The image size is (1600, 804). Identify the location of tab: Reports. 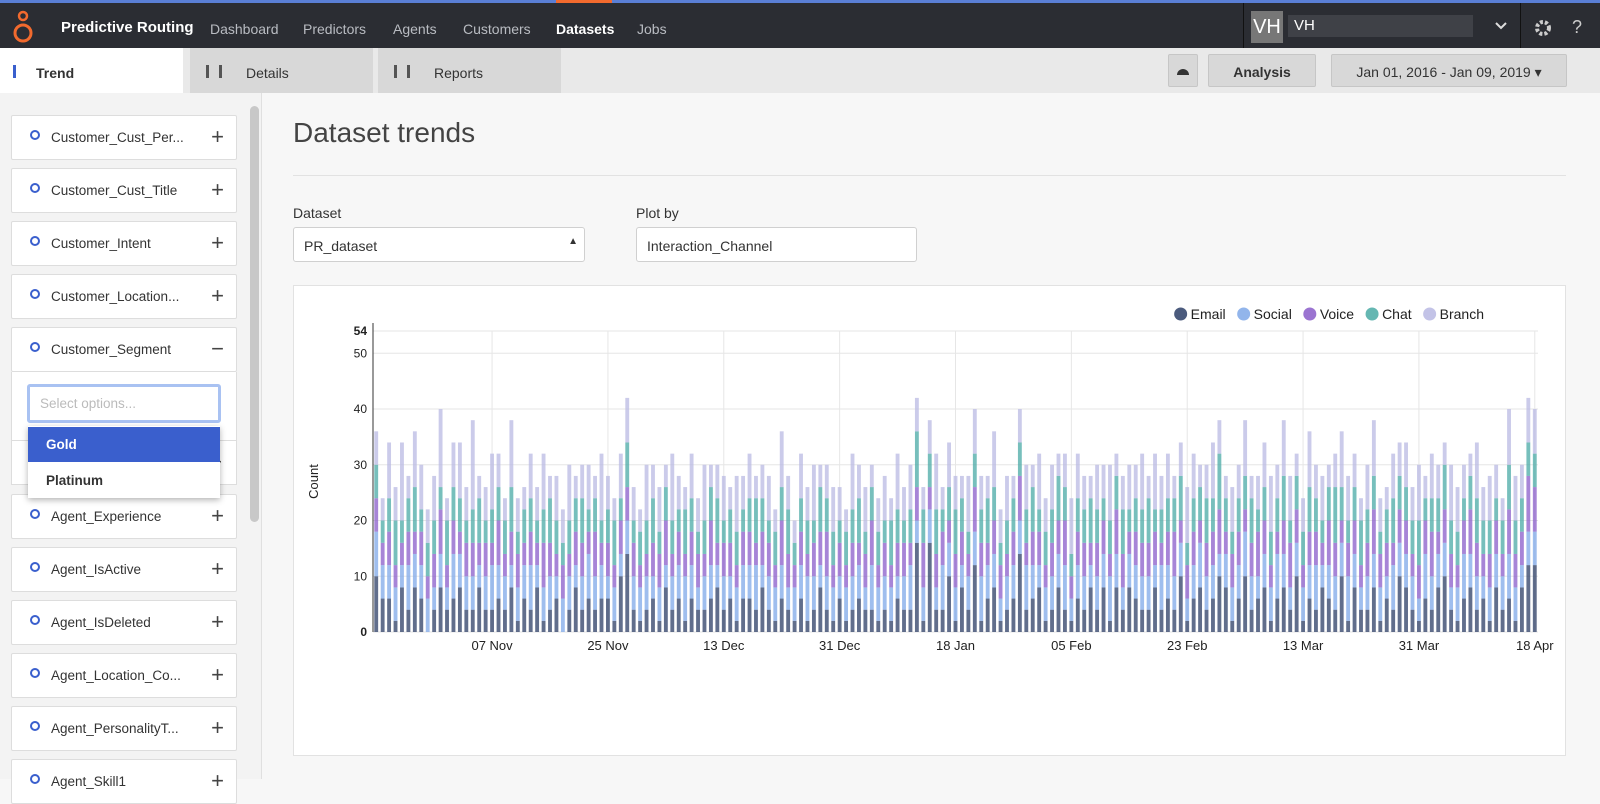
(469, 70).